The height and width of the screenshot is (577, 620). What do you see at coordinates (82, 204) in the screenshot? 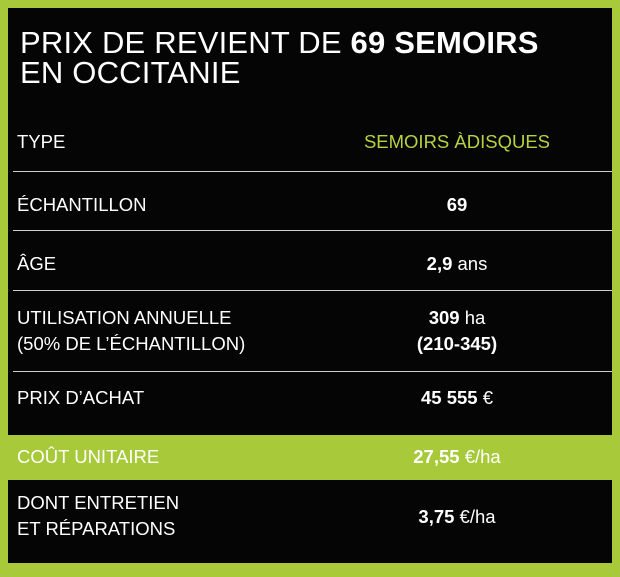
I see `row-label: ÉCHANTILLON` at bounding box center [82, 204].